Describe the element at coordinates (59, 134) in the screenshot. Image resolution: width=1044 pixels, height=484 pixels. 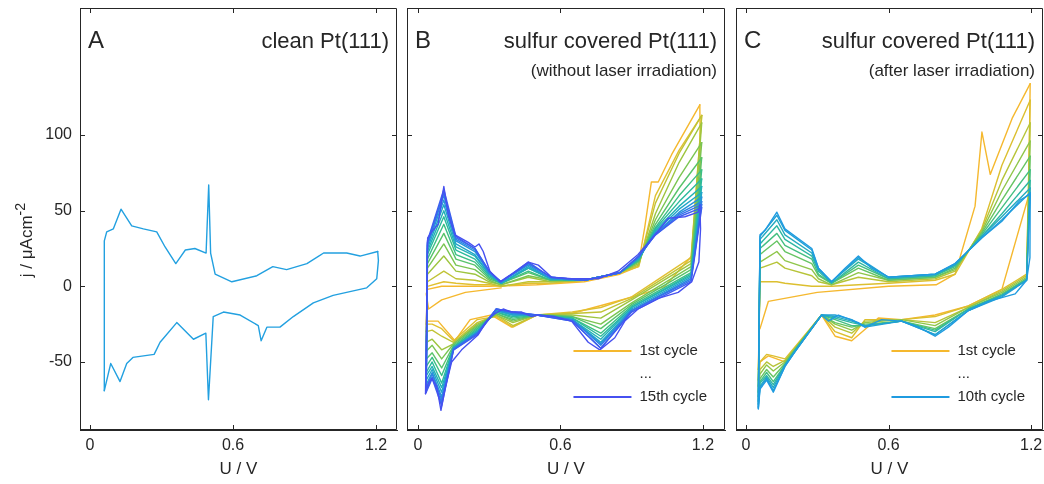
I see `y-tick-label: 100` at that location.